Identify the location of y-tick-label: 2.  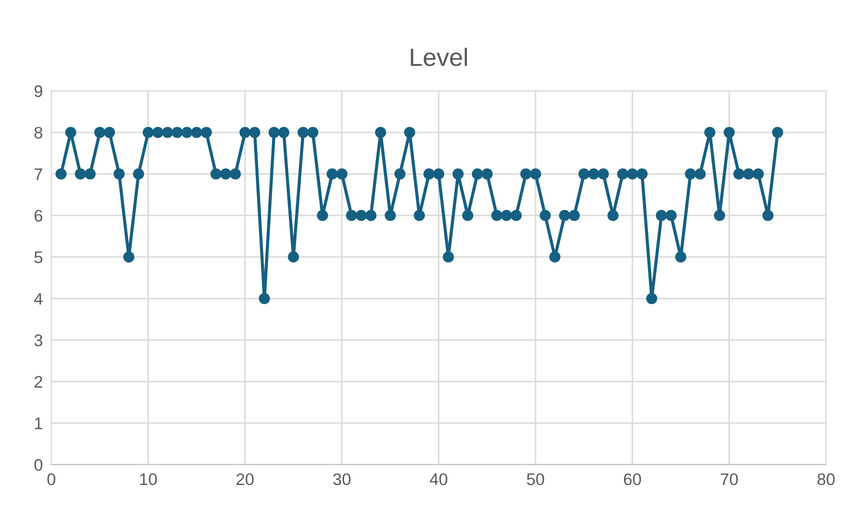
(38, 382).